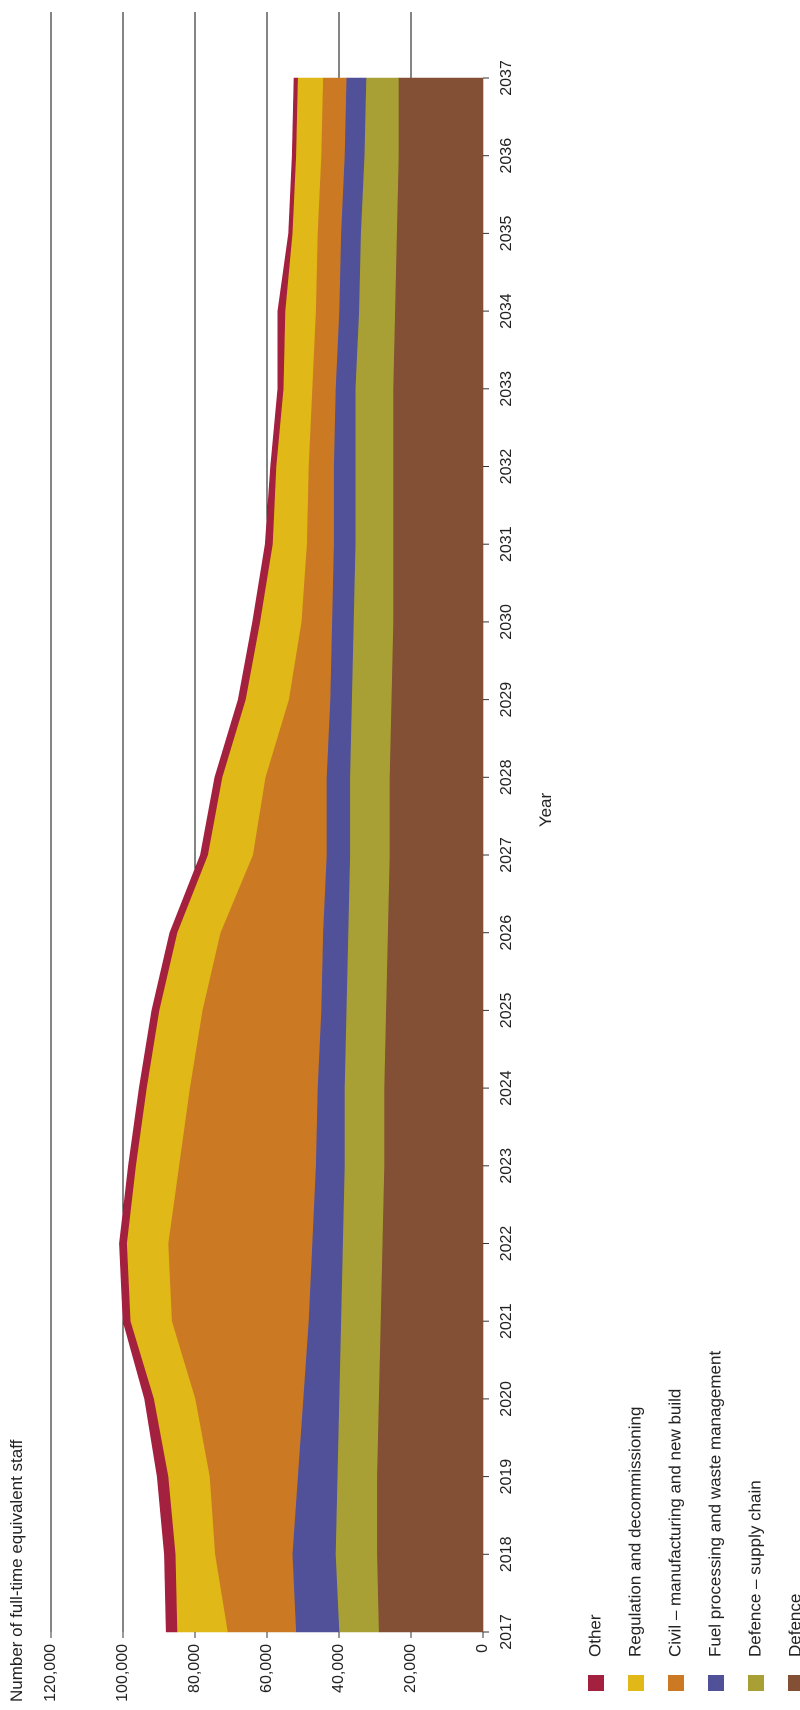  I want to click on legend-label: Civil – manufacturing and new build, so click(674, 1523).